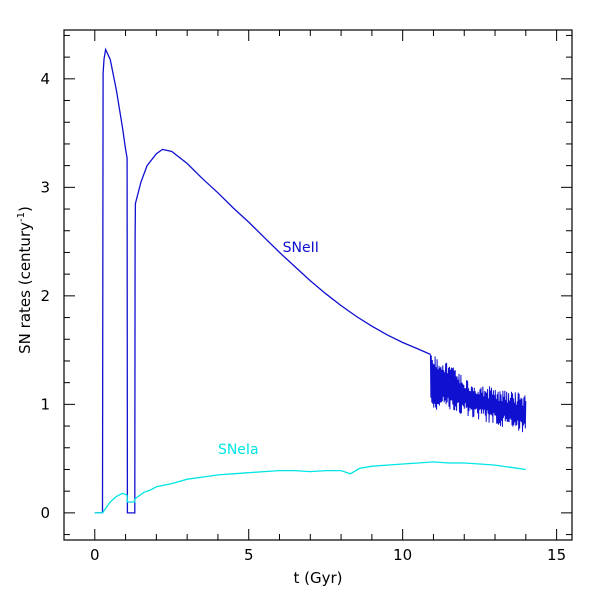  What do you see at coordinates (317, 578) in the screenshot?
I see `x-axis-label: t (Gyr)` at bounding box center [317, 578].